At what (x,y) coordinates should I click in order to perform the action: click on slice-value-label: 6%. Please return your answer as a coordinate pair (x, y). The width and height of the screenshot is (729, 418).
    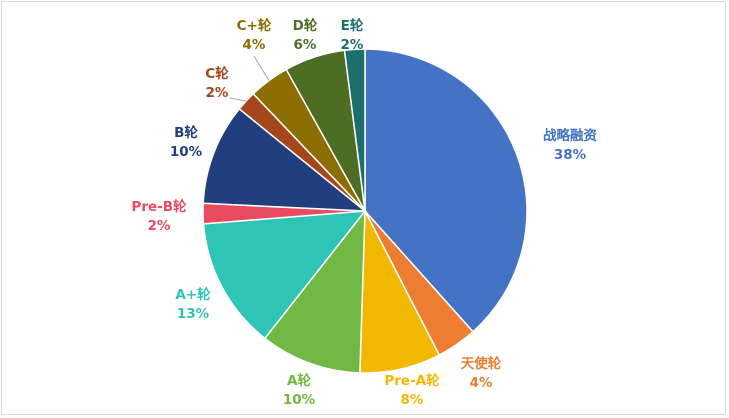
    Looking at the image, I should click on (305, 45).